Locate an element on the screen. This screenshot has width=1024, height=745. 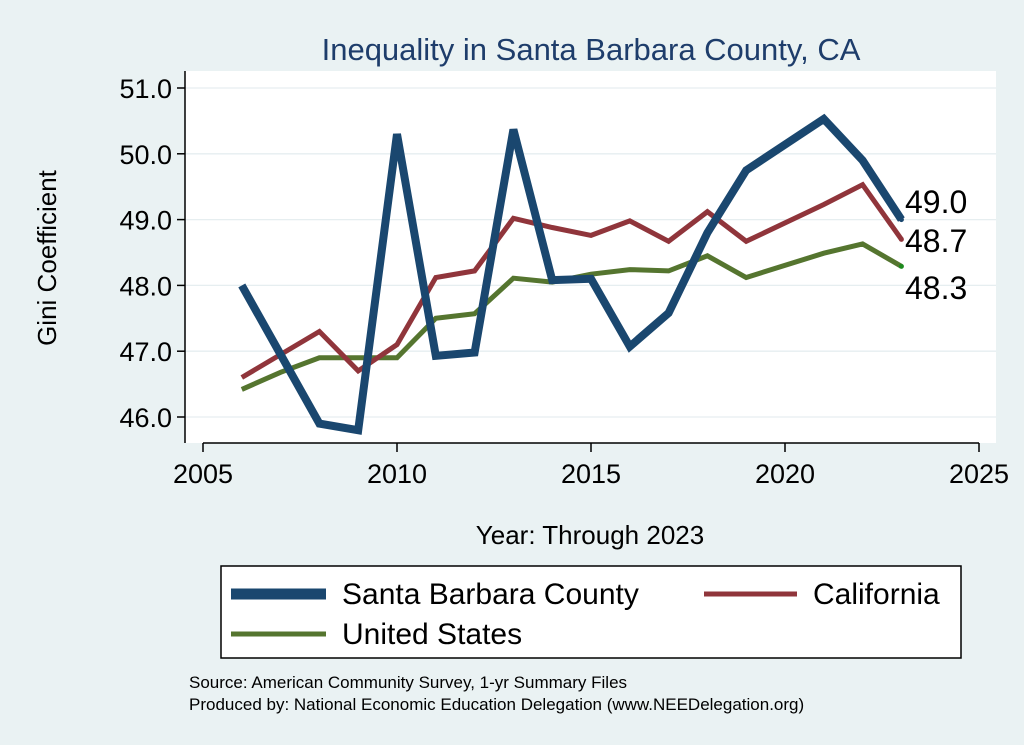
y-tick-label: 51.0 is located at coordinates (145, 89).